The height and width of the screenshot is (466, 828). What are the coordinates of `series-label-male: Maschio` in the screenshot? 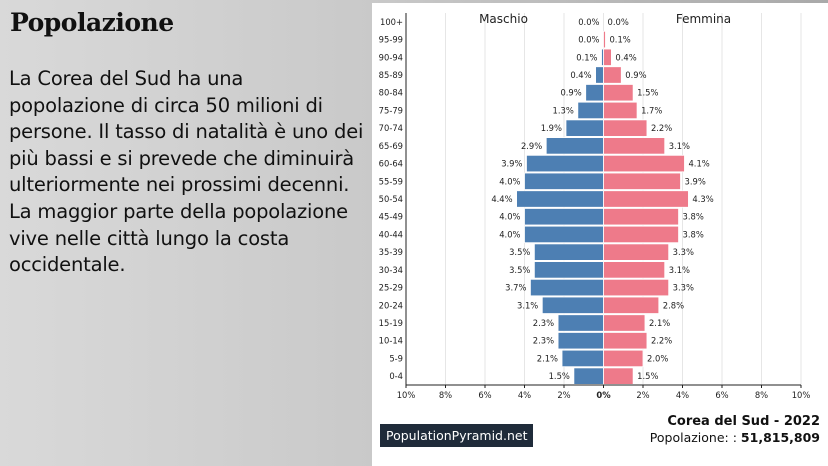 It's located at (503, 19).